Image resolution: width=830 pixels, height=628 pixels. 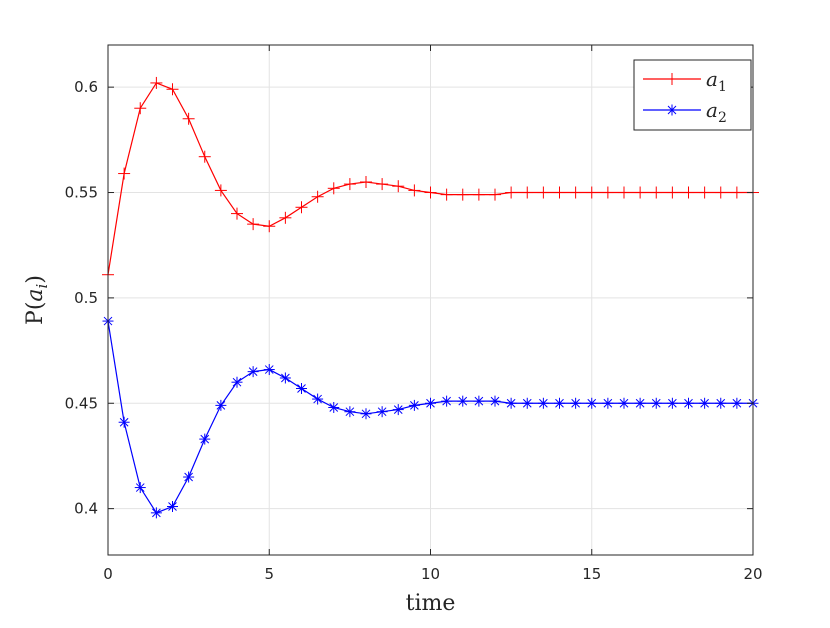 I want to click on y-tick-label: 0.4, so click(x=86, y=509).